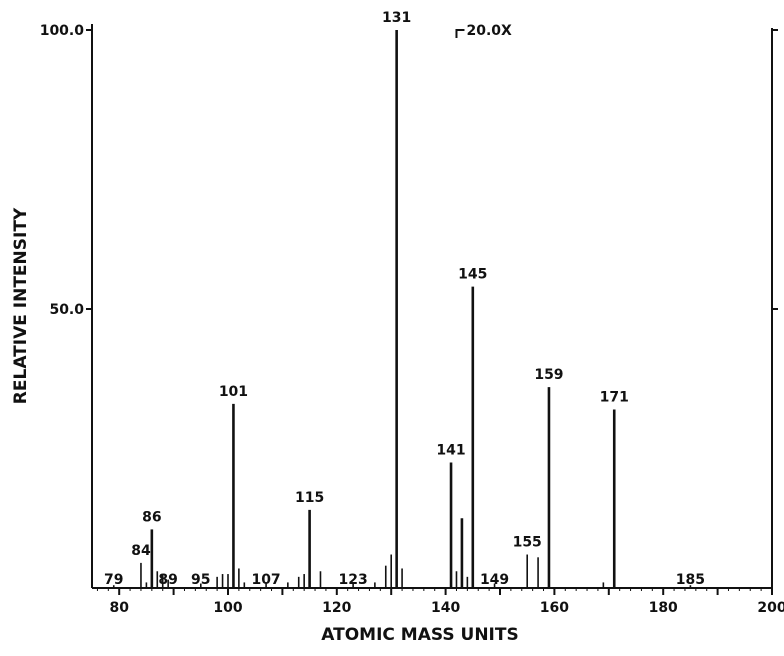 The image size is (784, 656). What do you see at coordinates (494, 580) in the screenshot?
I see `peak-label: 149` at bounding box center [494, 580].